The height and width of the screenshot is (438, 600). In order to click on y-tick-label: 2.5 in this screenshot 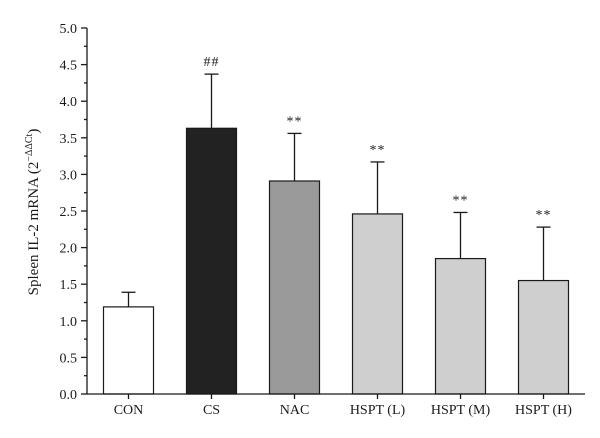, I will do `click(69, 212)`.